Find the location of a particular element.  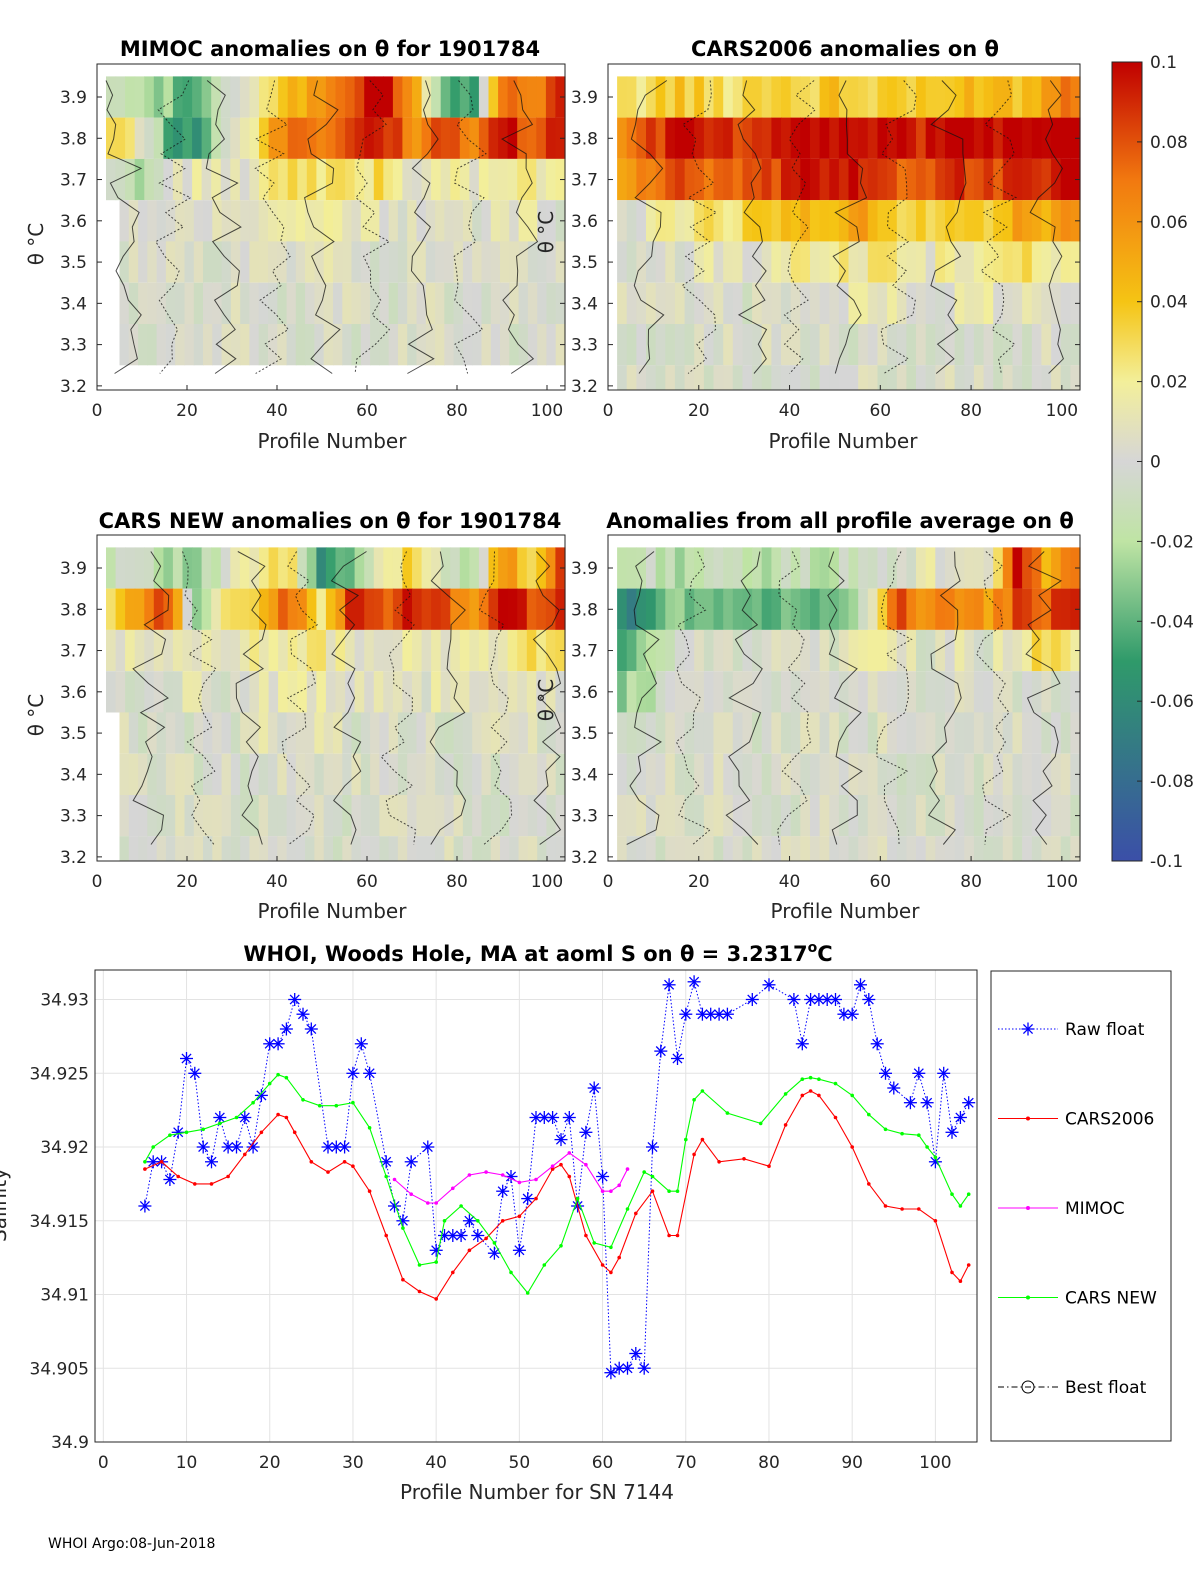

carsnew-heatmap-cells is located at coordinates (336, 704).